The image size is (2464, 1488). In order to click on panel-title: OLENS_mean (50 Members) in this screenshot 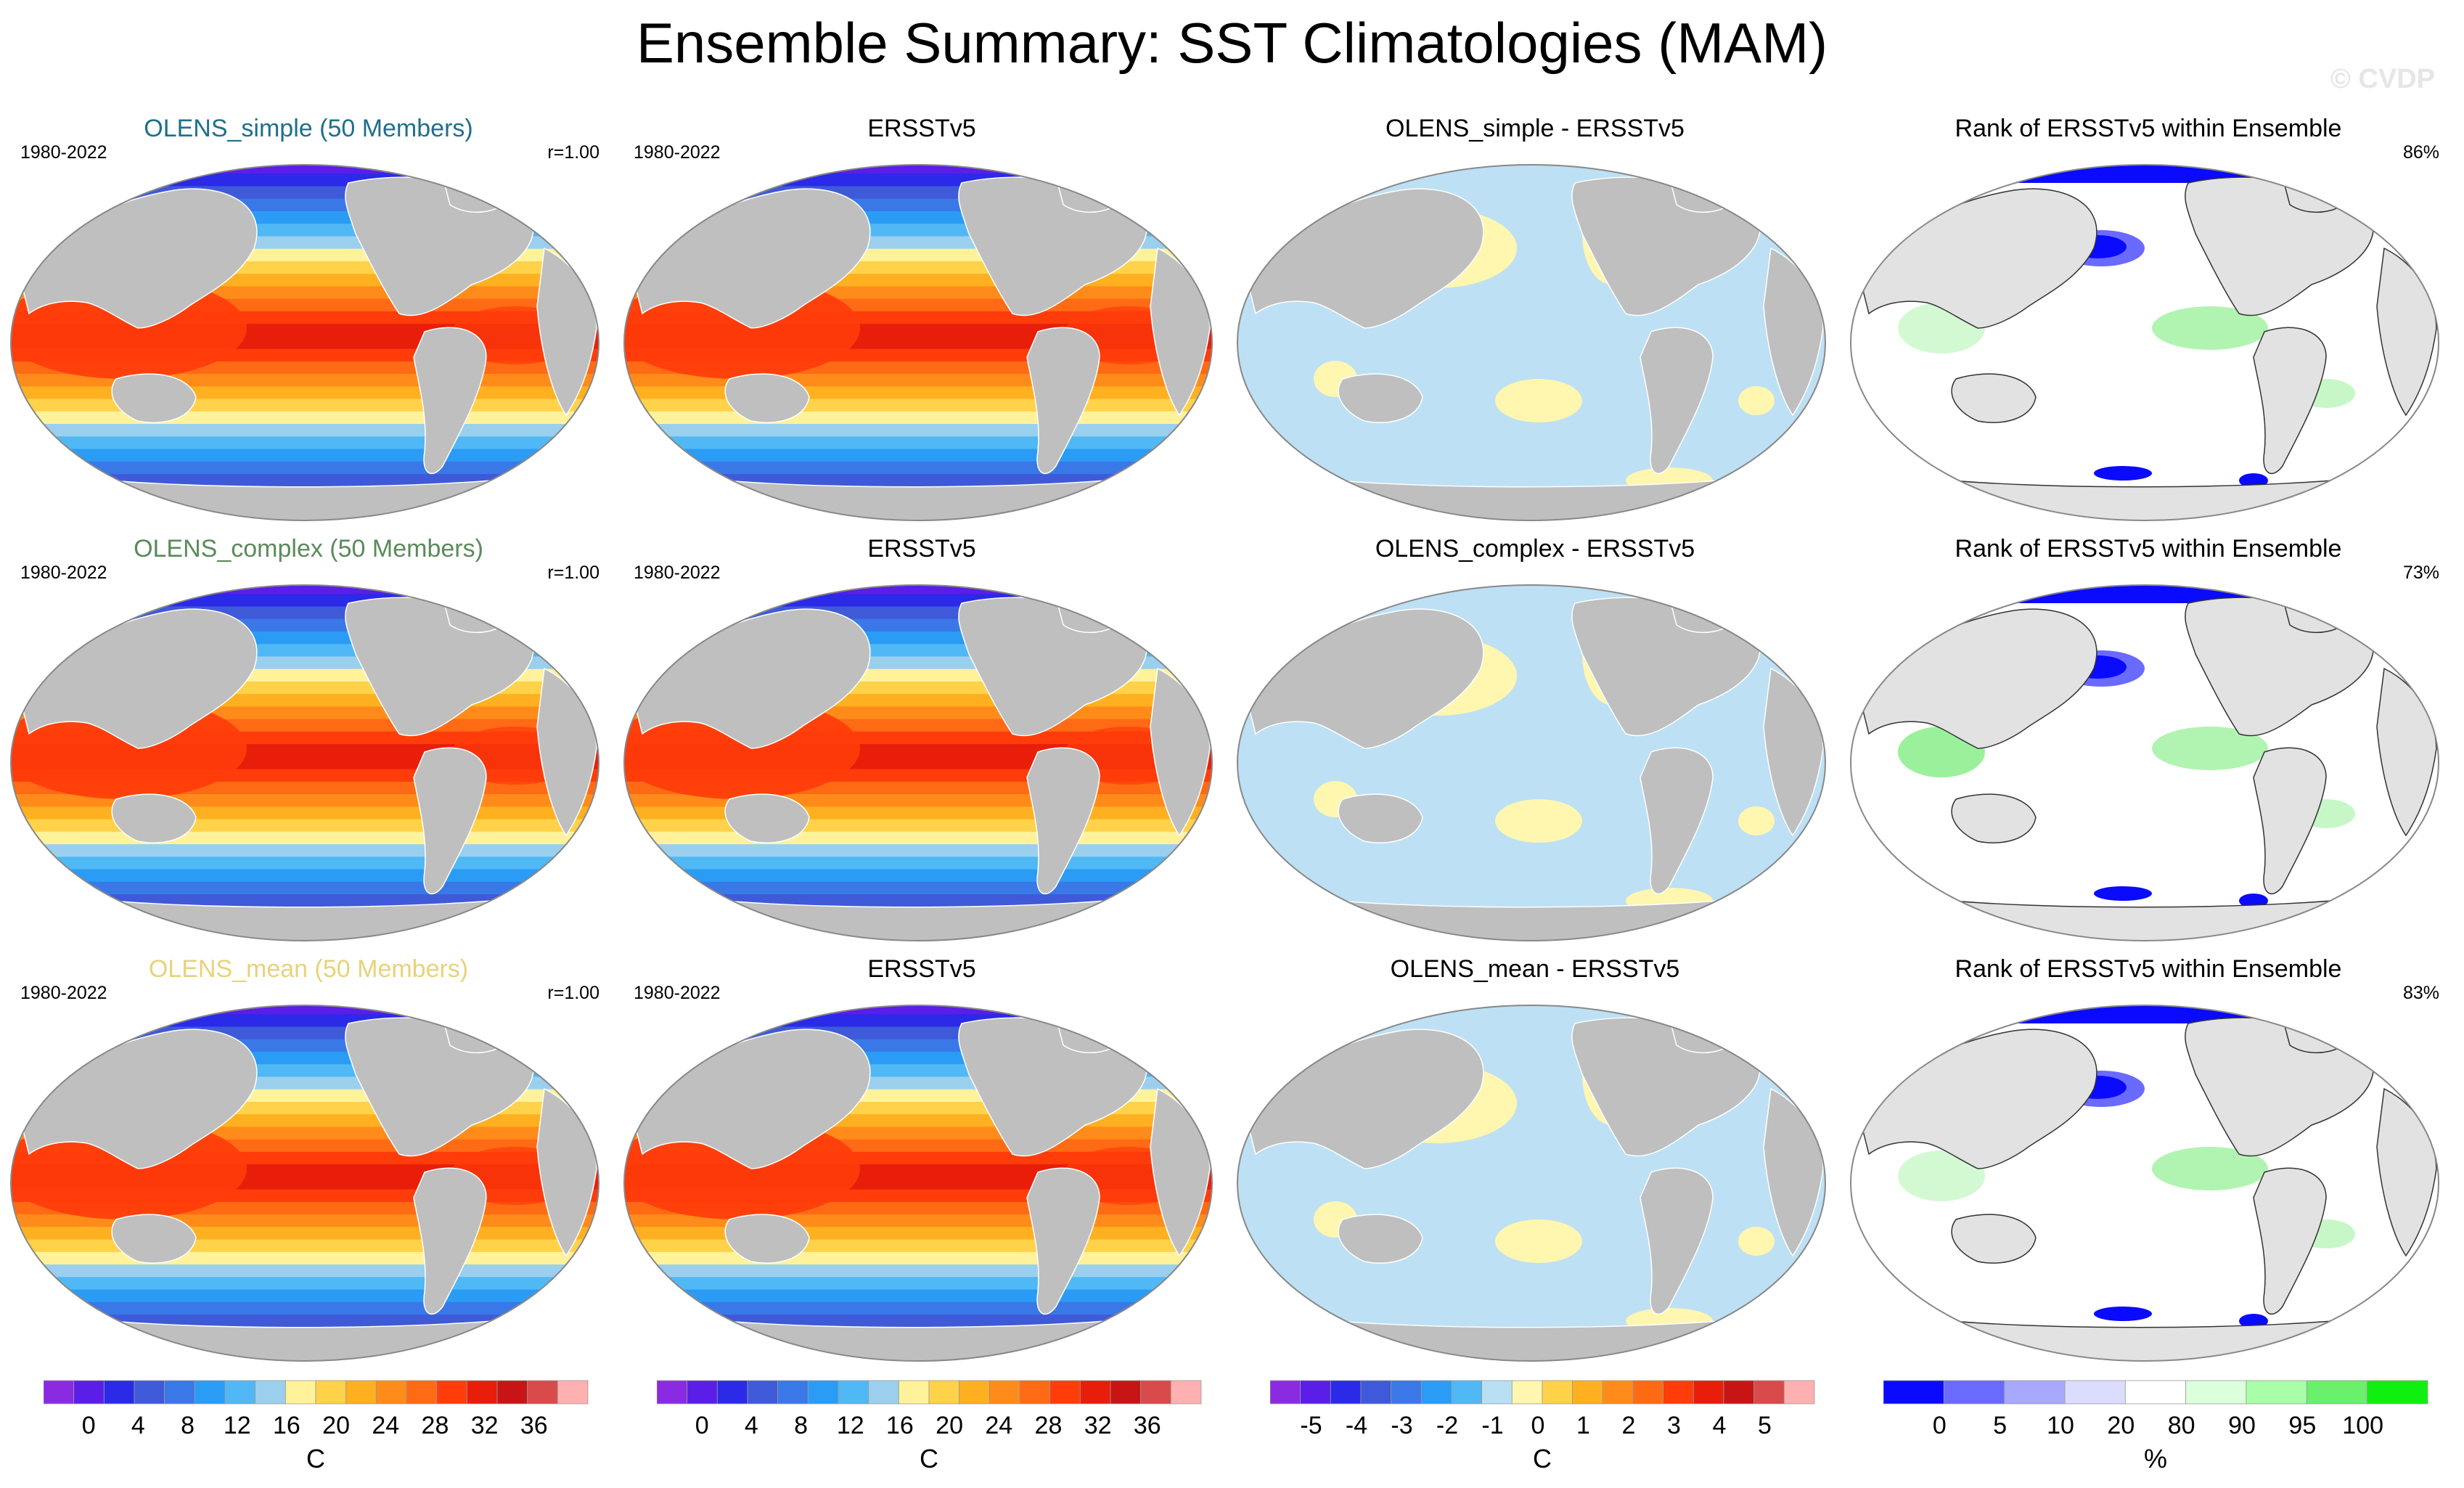, I will do `click(308, 969)`.